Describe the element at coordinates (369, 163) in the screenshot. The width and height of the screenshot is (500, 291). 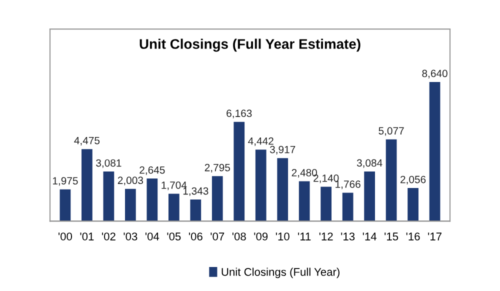
I see `data-label: 3,084` at that location.